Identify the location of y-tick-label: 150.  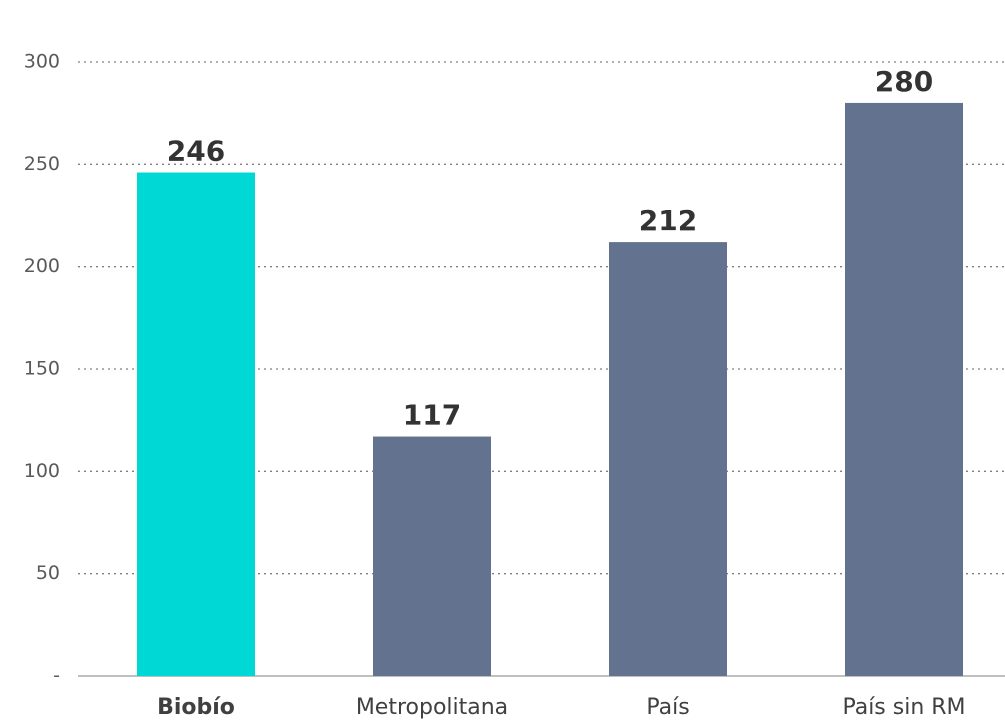
(42, 369).